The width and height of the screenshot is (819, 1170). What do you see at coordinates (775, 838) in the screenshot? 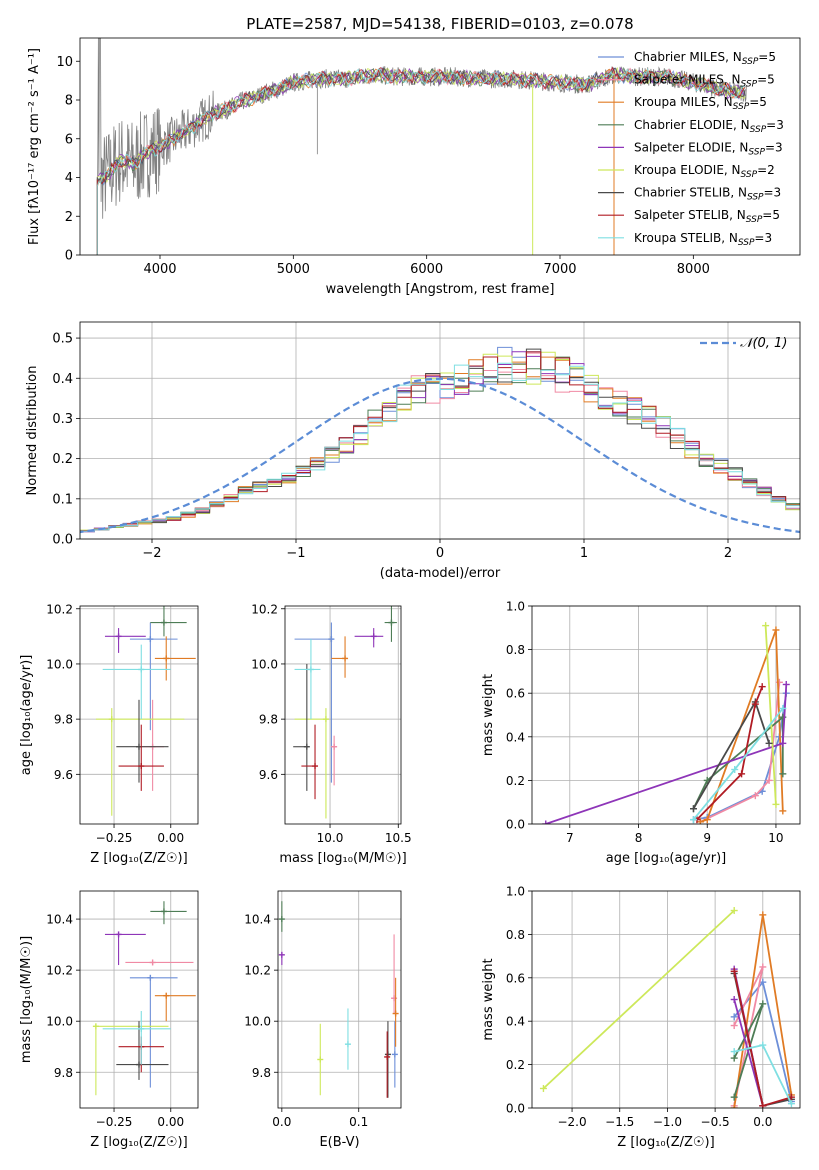
I see `x-tick-label: 10` at bounding box center [775, 838].